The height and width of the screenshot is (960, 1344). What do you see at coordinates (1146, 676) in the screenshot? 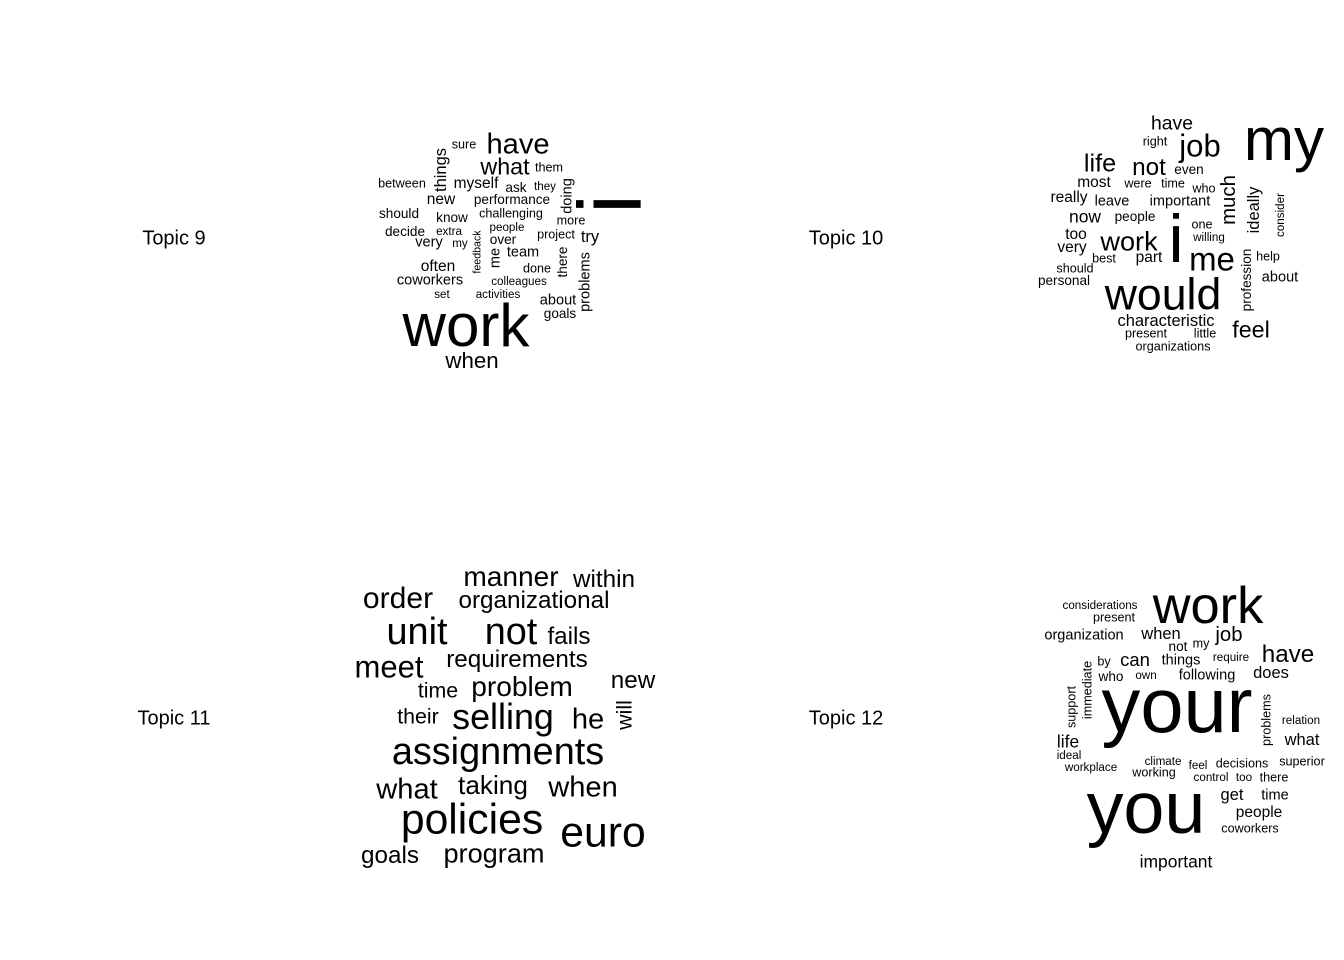
I see `word-own: own` at bounding box center [1146, 676].